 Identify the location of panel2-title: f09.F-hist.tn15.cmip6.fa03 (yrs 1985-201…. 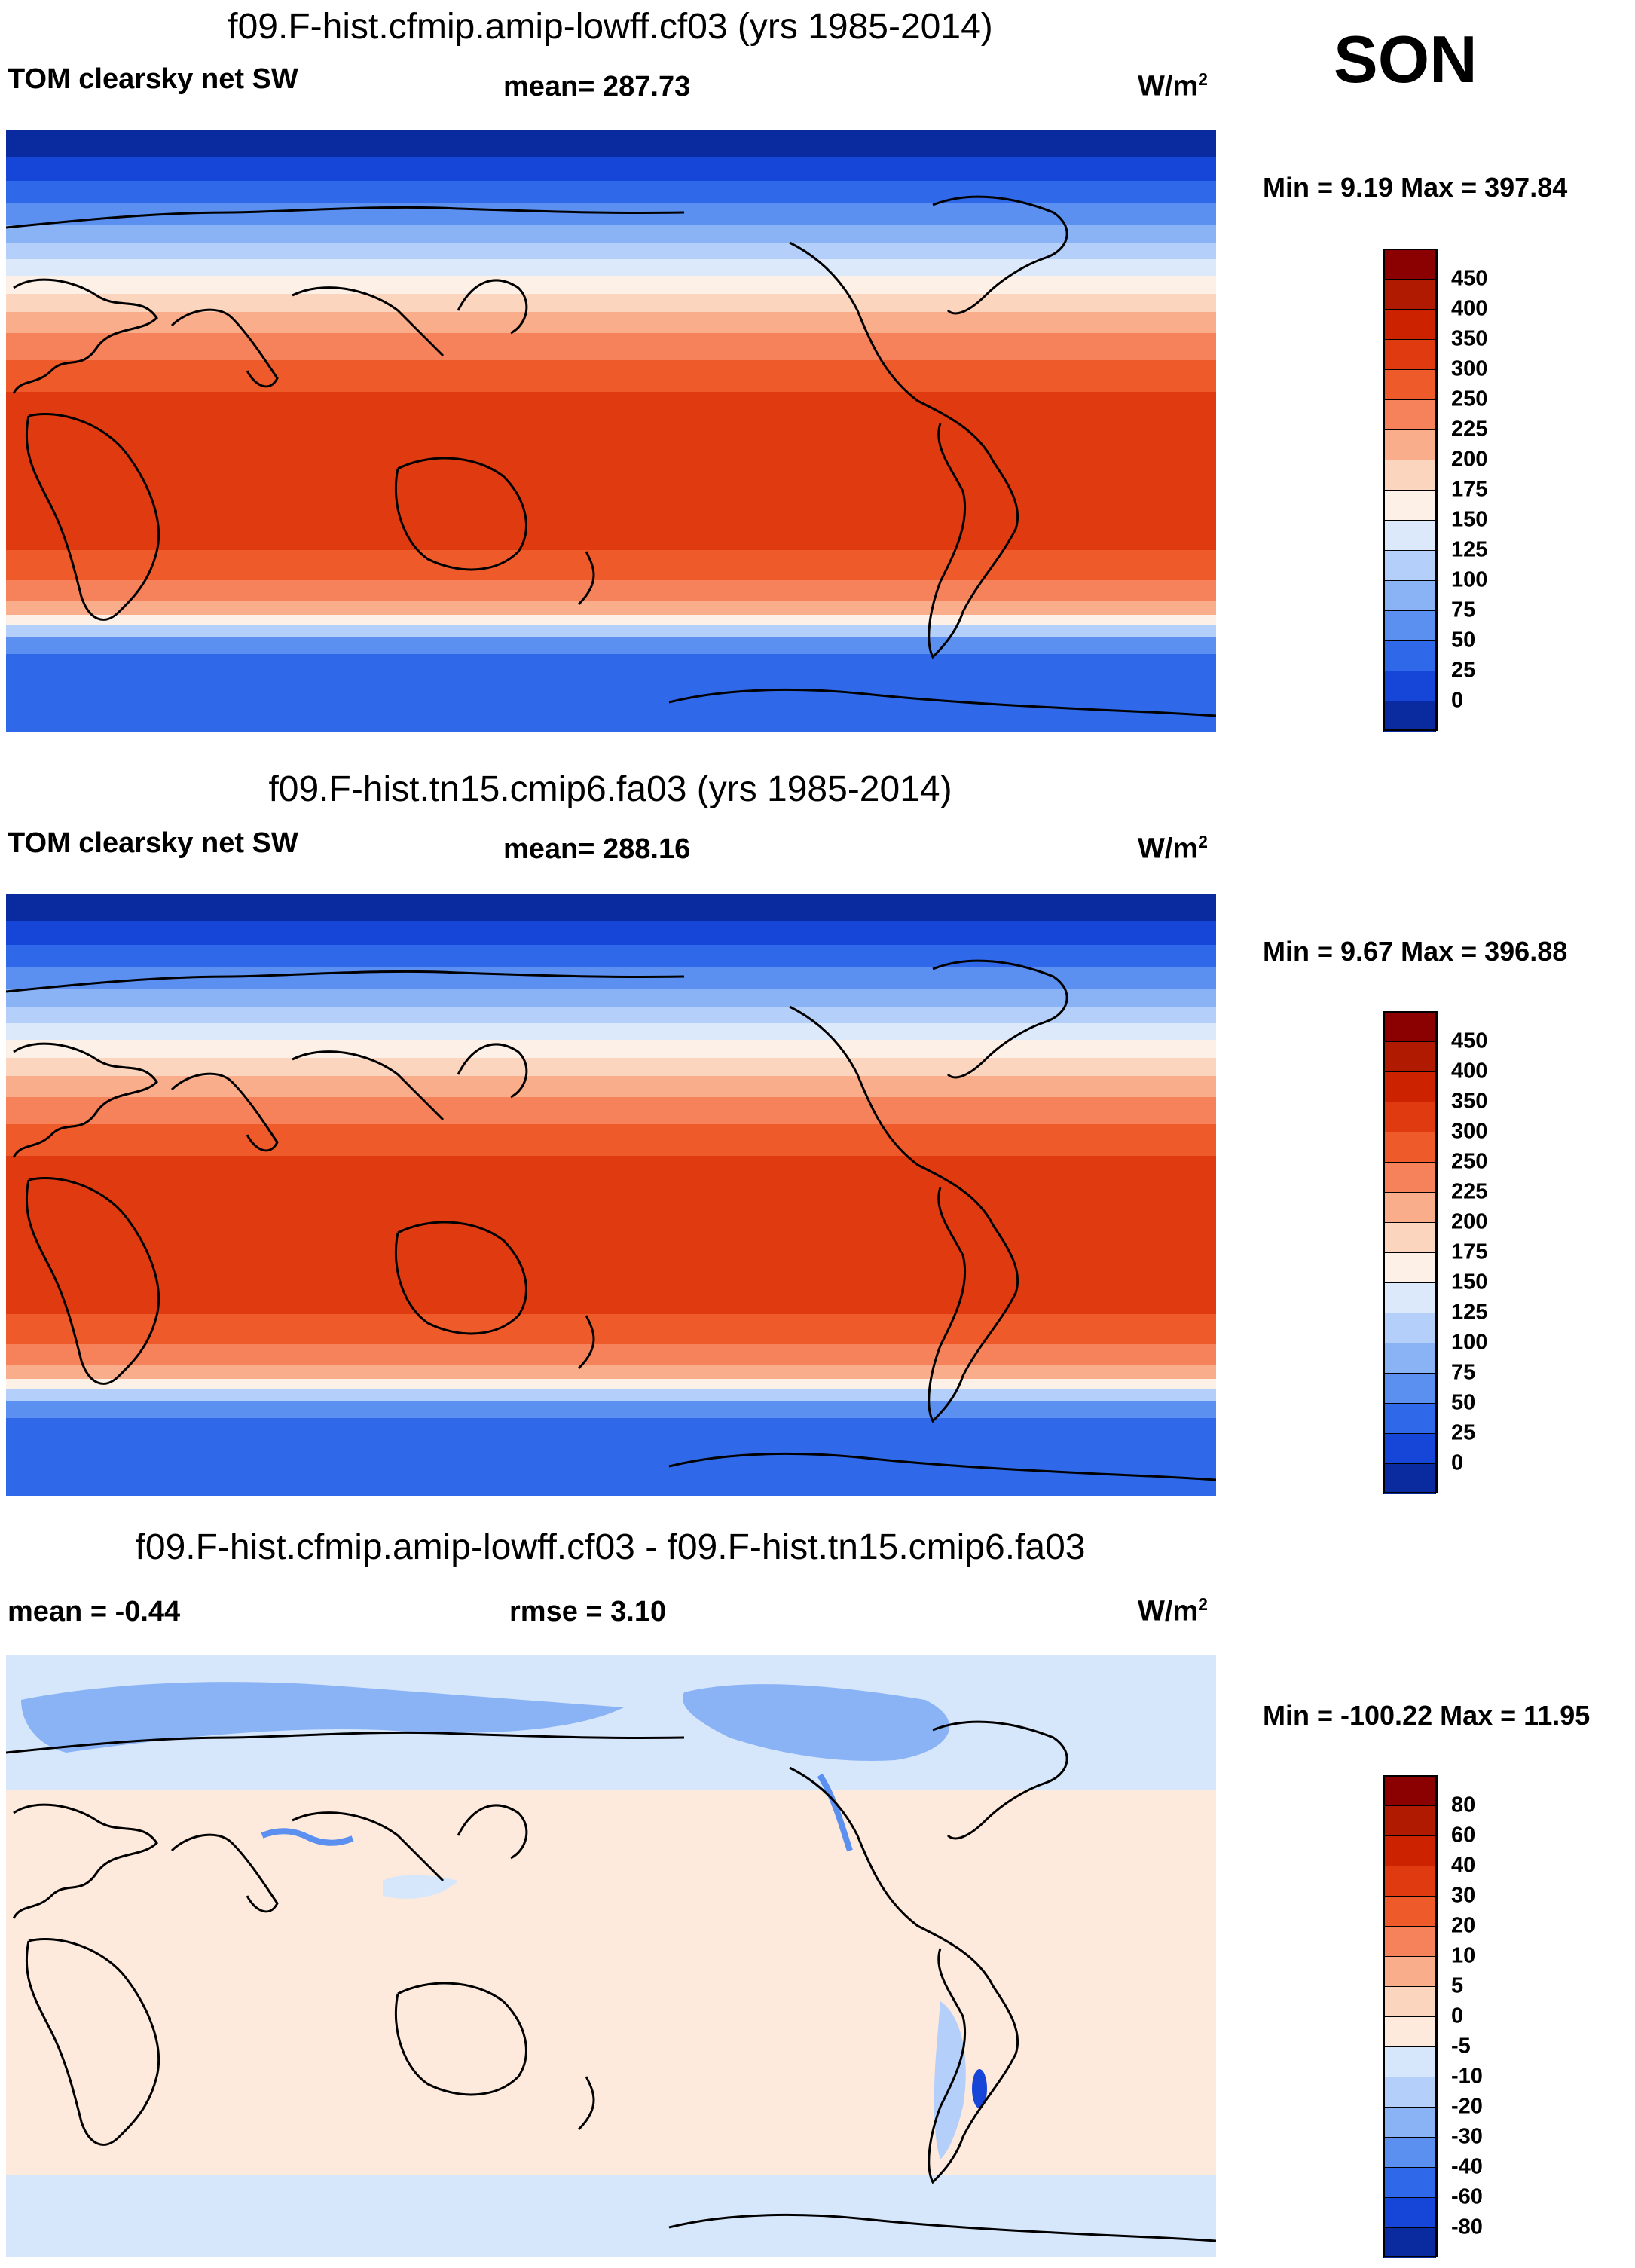
(610, 789).